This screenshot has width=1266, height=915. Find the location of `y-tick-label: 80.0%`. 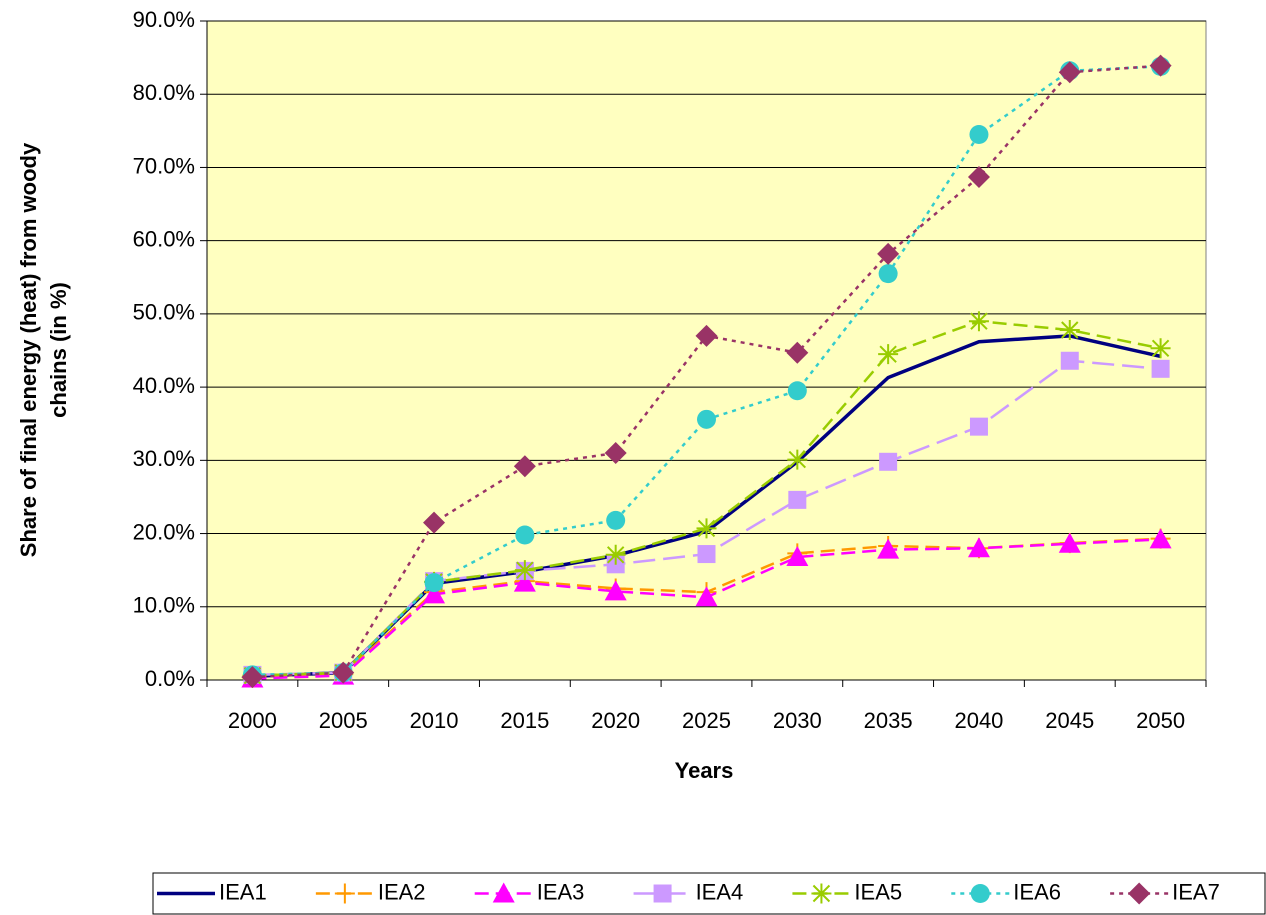

y-tick-label: 80.0% is located at coordinates (164, 92).